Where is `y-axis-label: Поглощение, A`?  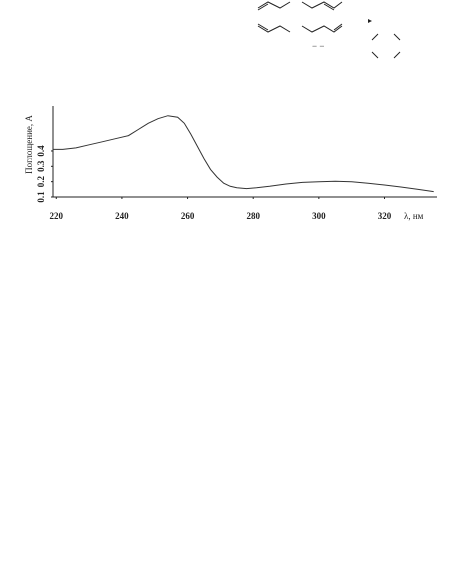
y-axis-label: Поглощение, A is located at coordinates (29, 144).